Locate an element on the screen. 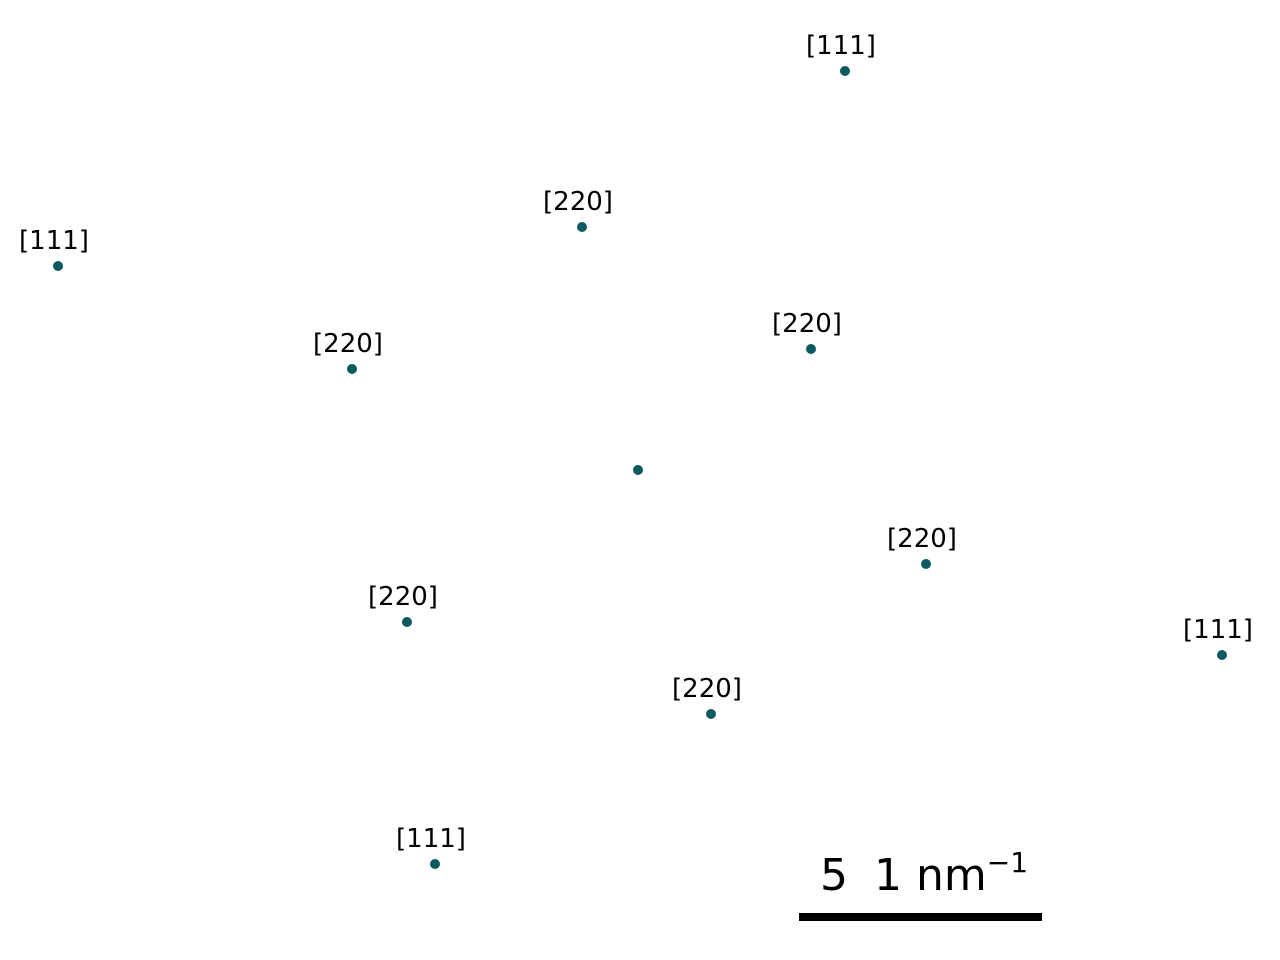  scale-bar-label: 5 1 nm−1 is located at coordinates (924, 873).